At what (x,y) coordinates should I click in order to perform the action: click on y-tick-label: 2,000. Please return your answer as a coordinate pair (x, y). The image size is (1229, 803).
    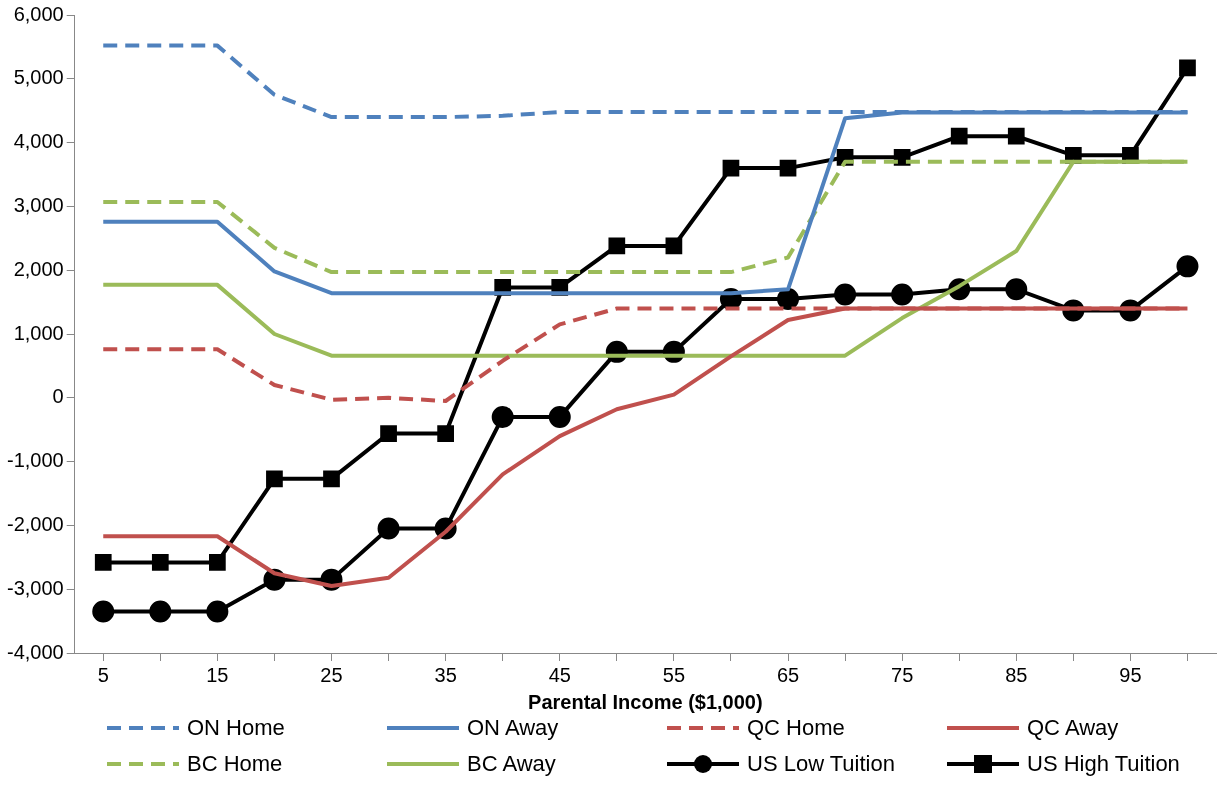
    Looking at the image, I should click on (38, 268).